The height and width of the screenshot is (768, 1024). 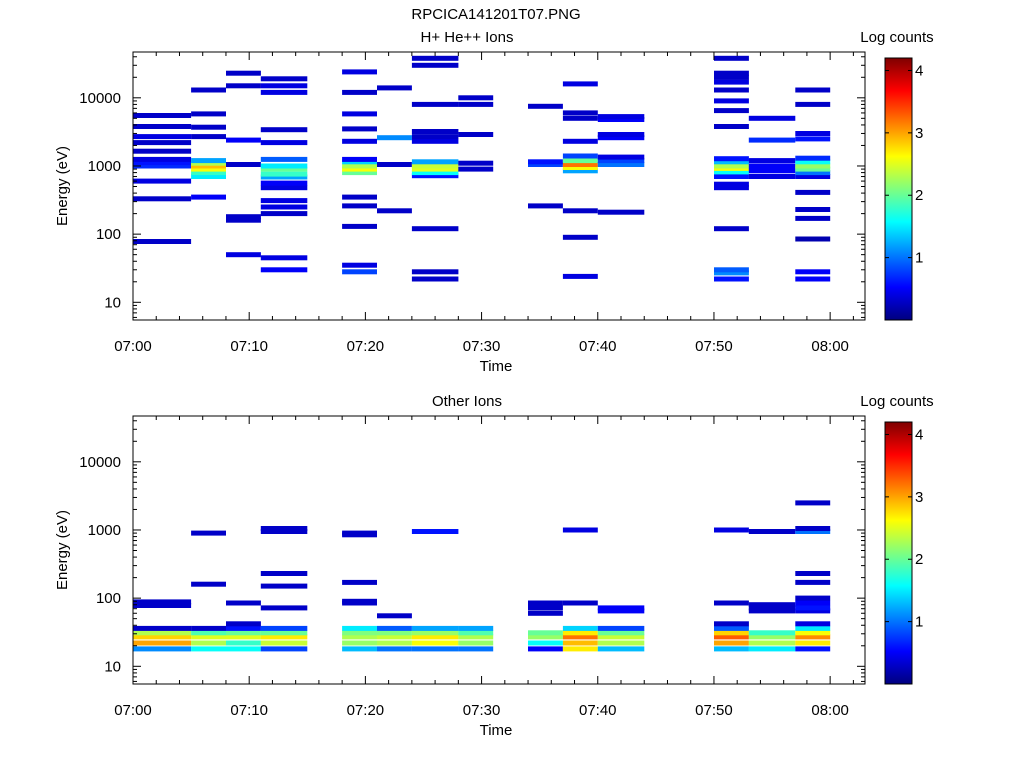 I want to click on colorbar-tick-label: 1, so click(x=919, y=258).